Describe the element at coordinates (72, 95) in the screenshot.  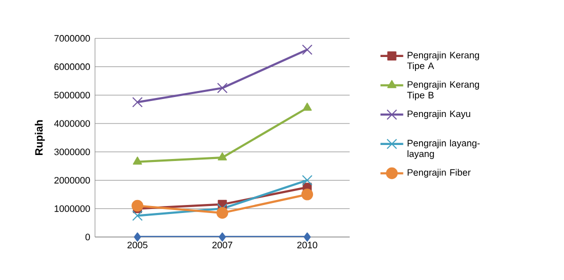
I see `y-tick-label: 5000000` at that location.